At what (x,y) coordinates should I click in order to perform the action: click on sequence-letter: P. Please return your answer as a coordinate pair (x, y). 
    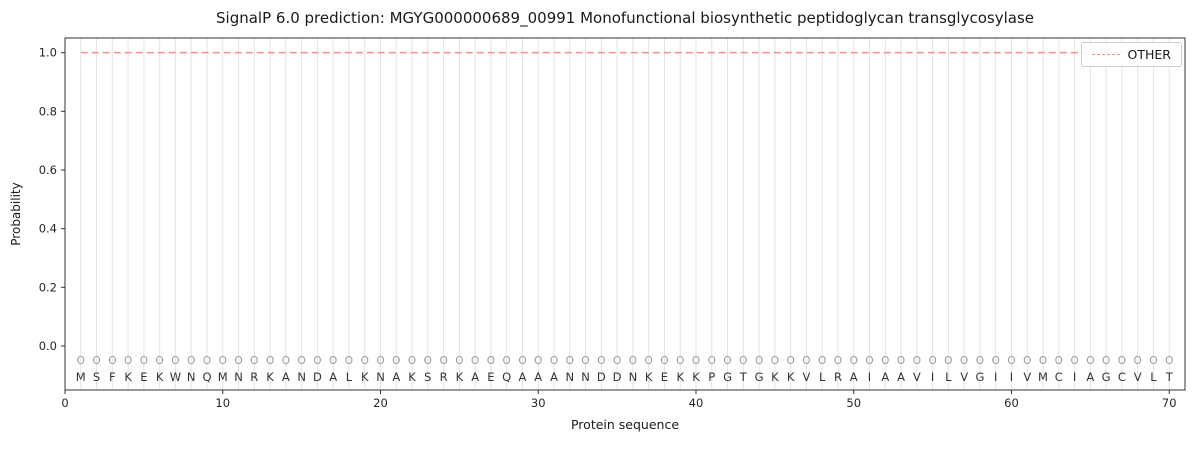
    Looking at the image, I should click on (711, 377).